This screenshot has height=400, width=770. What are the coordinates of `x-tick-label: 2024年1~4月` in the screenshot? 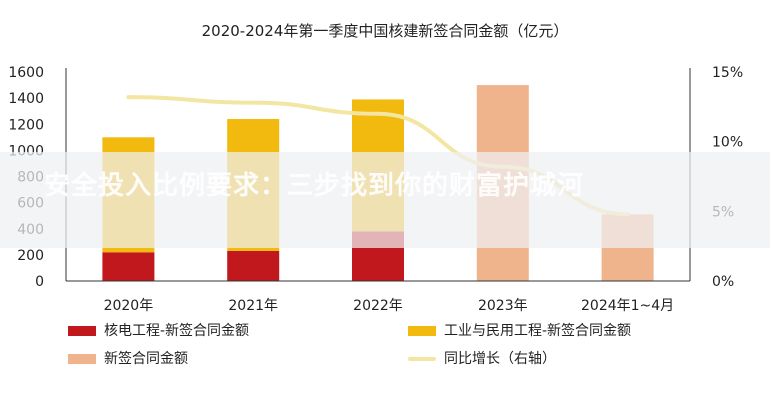 It's located at (627, 306).